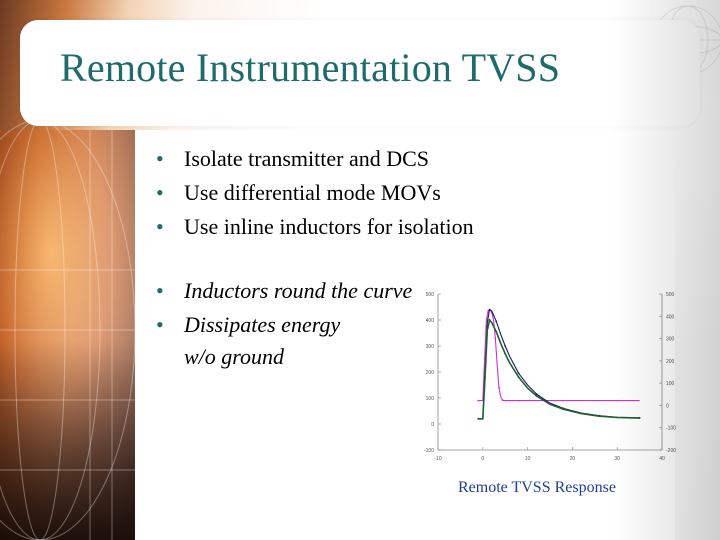  What do you see at coordinates (667, 406) in the screenshot?
I see `y-right-tick-label: 0` at bounding box center [667, 406].